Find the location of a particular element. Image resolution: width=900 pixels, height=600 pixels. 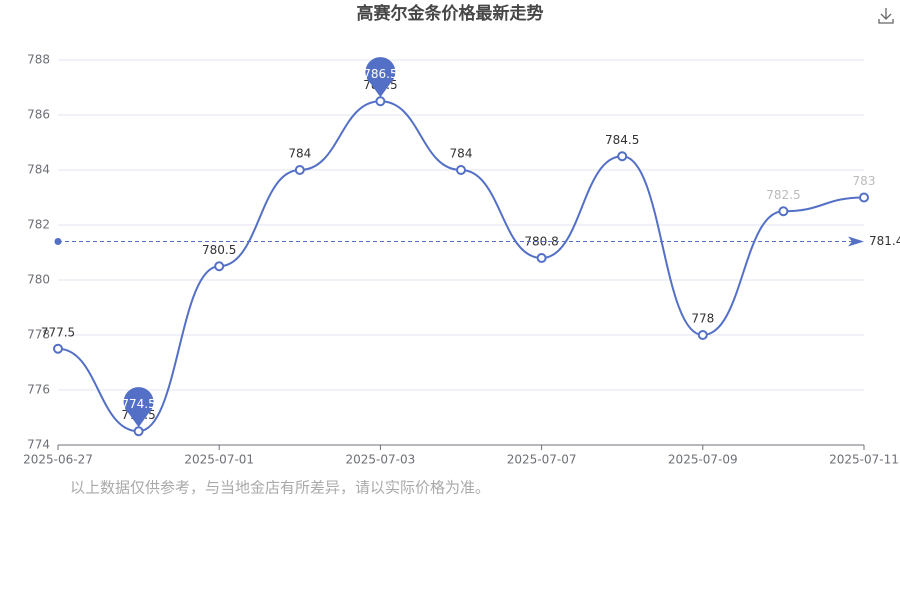

y-tick-label: 782 is located at coordinates (38, 225).